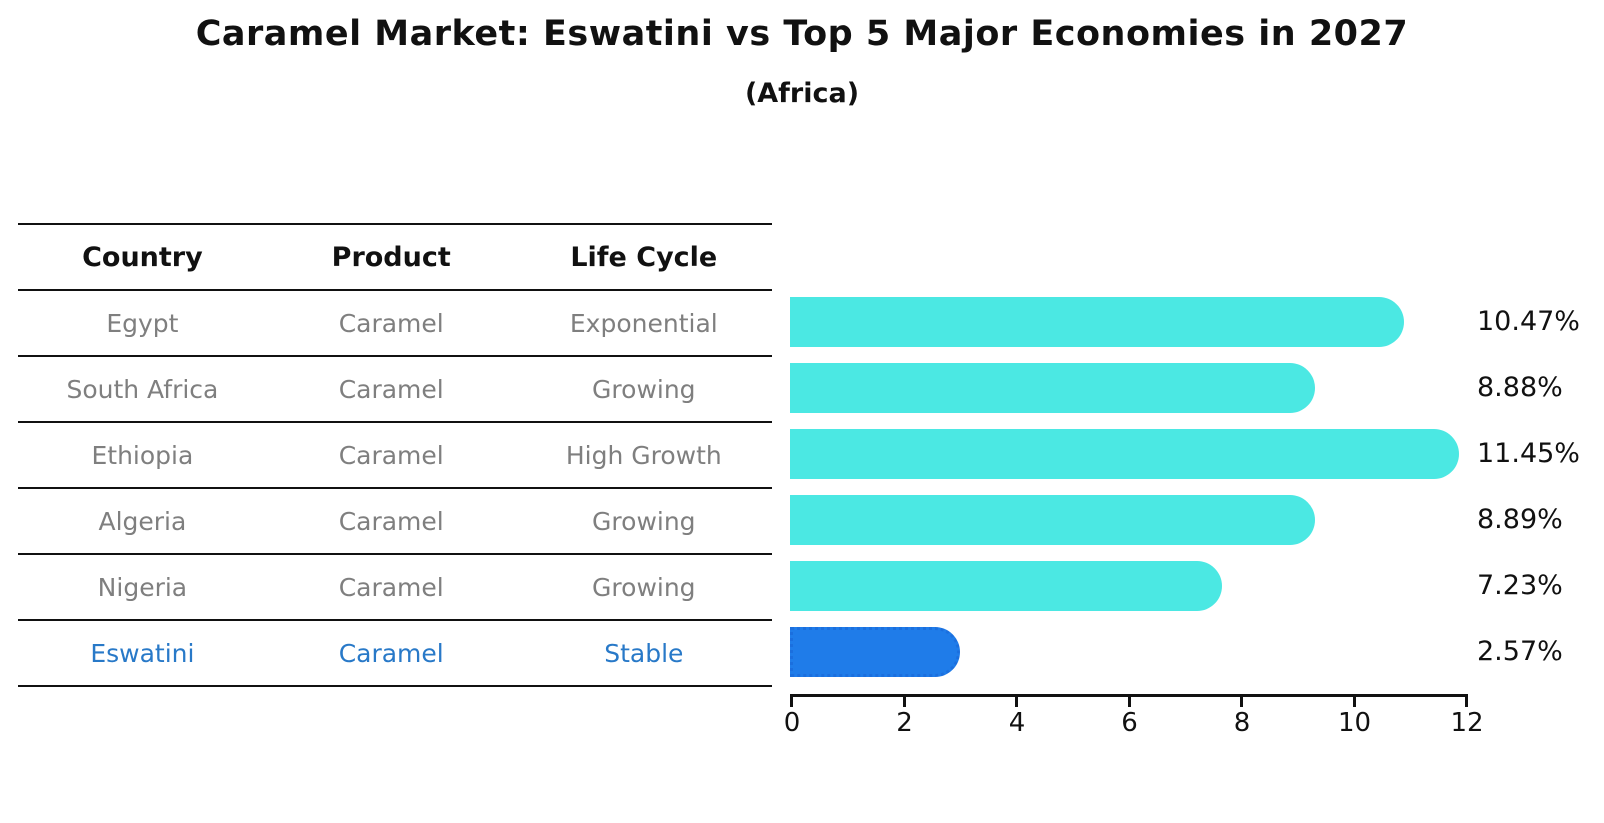 The width and height of the screenshot is (1604, 823). I want to click on table-row-nigeria: Nigeria Caramel Growing, so click(395, 588).